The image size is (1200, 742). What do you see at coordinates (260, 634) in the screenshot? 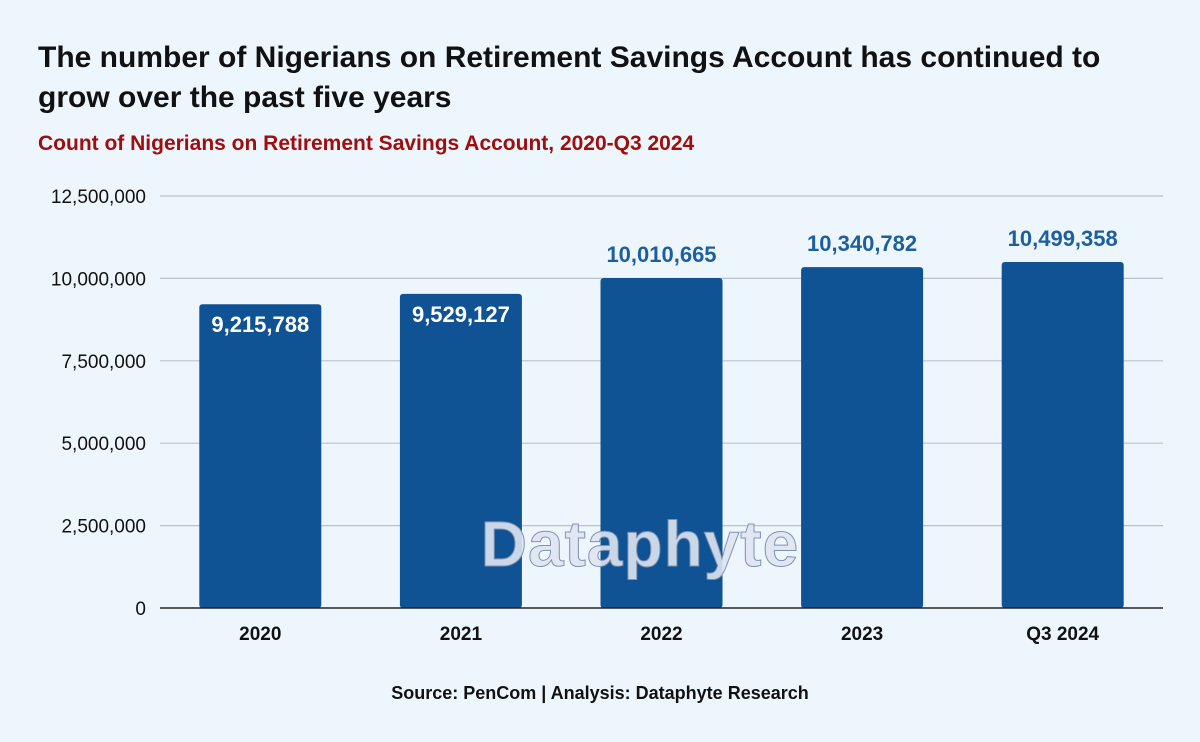
I see `x-tick-label: 2020` at bounding box center [260, 634].